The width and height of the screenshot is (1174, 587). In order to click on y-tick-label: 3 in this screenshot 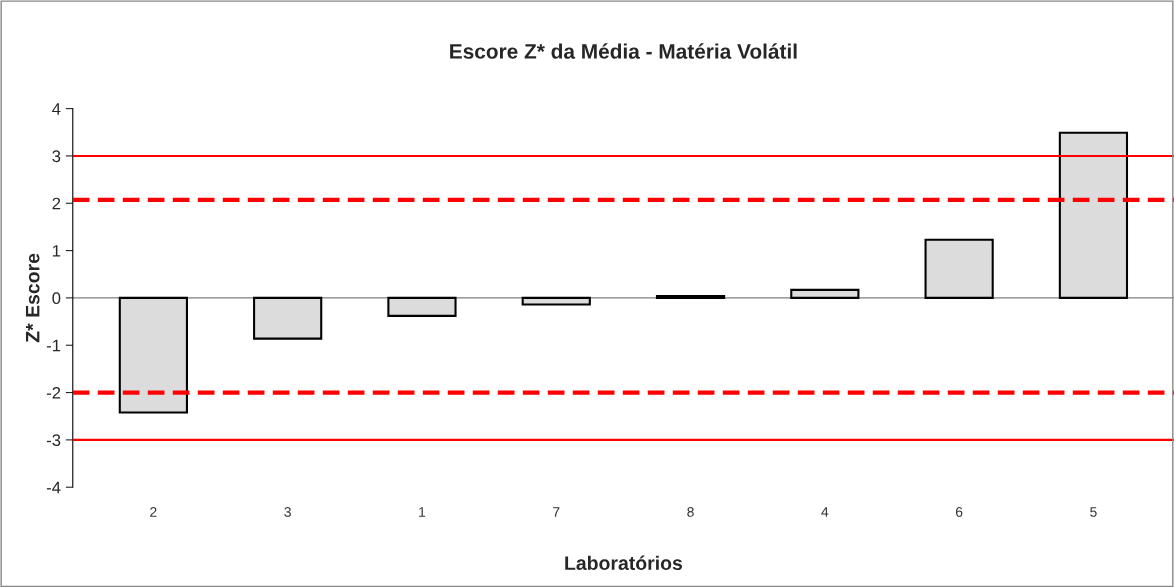, I will do `click(56, 156)`.